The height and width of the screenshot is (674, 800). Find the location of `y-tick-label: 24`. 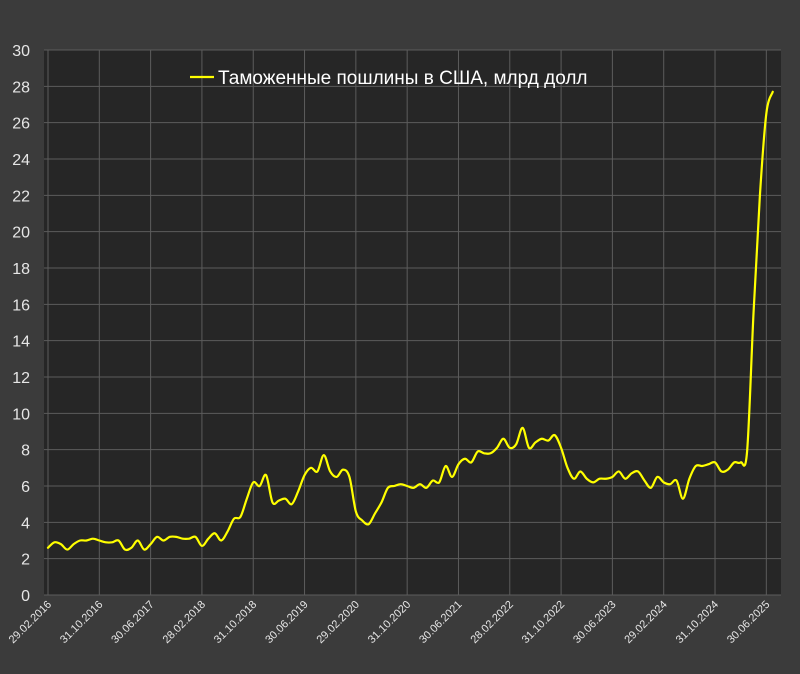

y-tick-label: 24 is located at coordinates (21, 160).